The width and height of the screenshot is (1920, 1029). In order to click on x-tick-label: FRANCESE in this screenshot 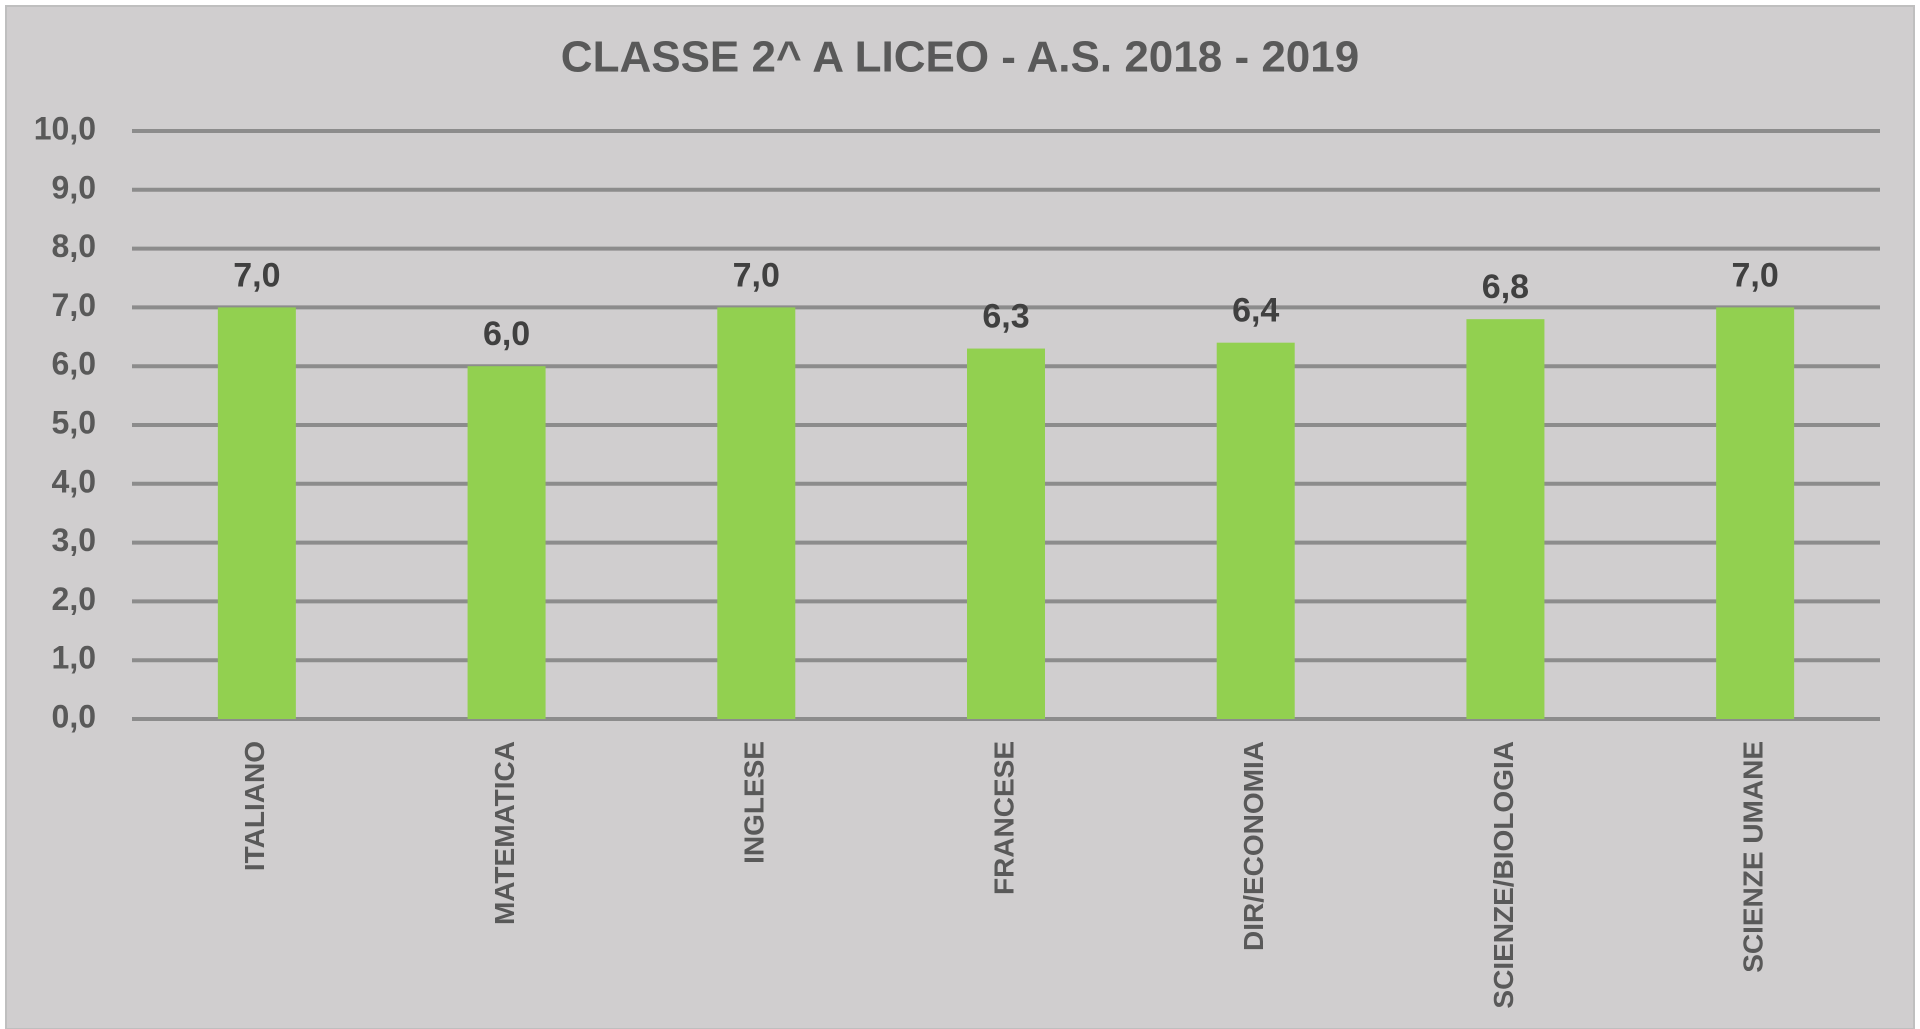, I will do `click(1003, 818)`.